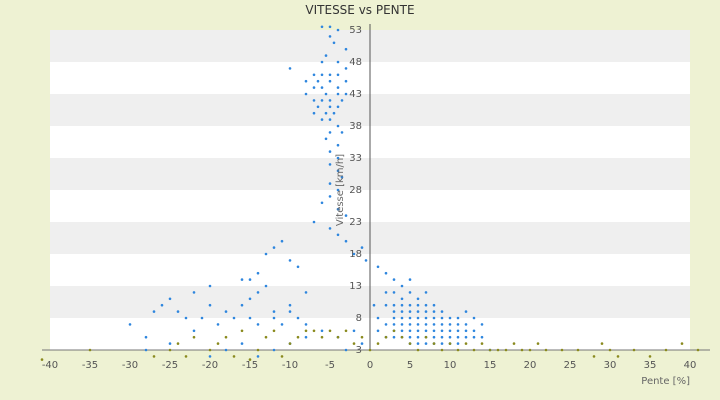 This screenshot has width=720, height=400. What do you see at coordinates (355, 30) in the screenshot?
I see `y-tick-label: 53` at bounding box center [355, 30].